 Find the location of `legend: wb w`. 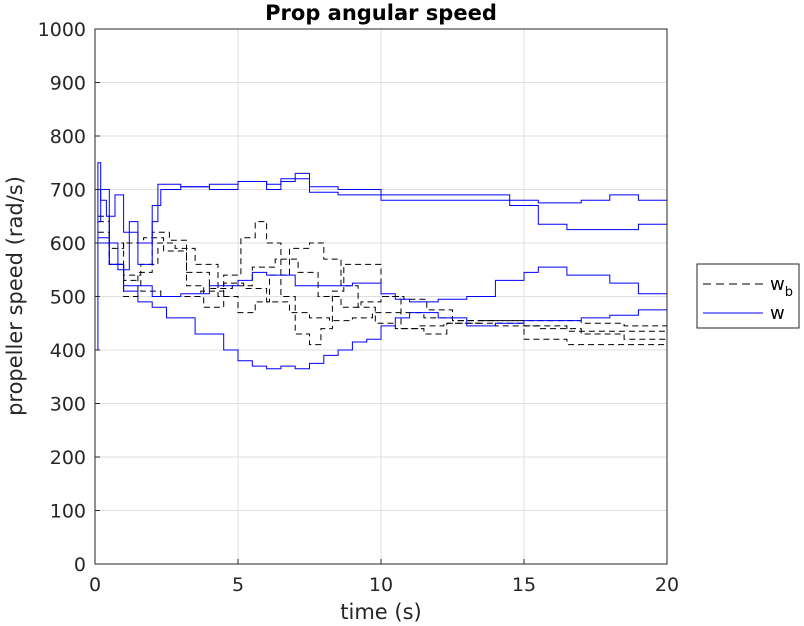

legend: wb w is located at coordinates (748, 296).